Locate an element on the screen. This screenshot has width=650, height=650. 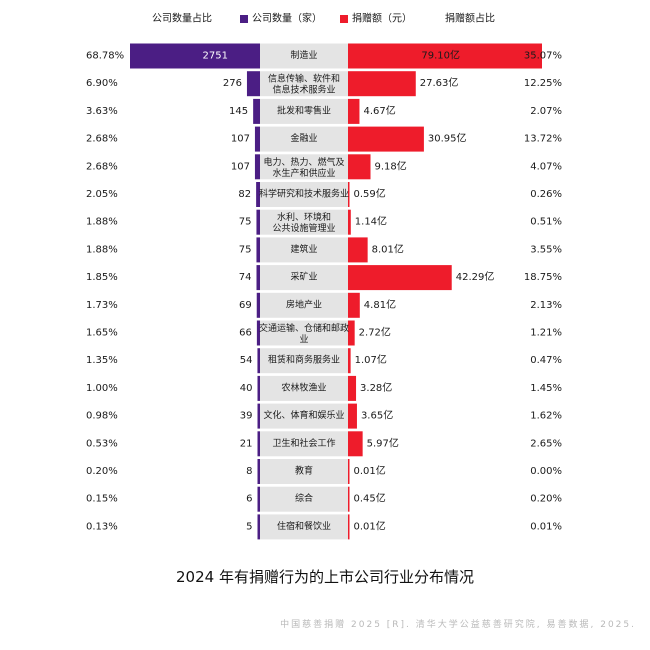
count-label: 74 is located at coordinates (245, 277).